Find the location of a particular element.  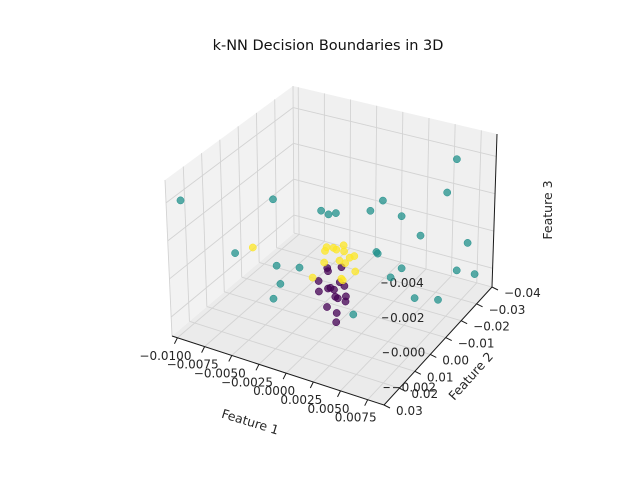

x-axis-label: Feature 1 is located at coordinates (250, 422).